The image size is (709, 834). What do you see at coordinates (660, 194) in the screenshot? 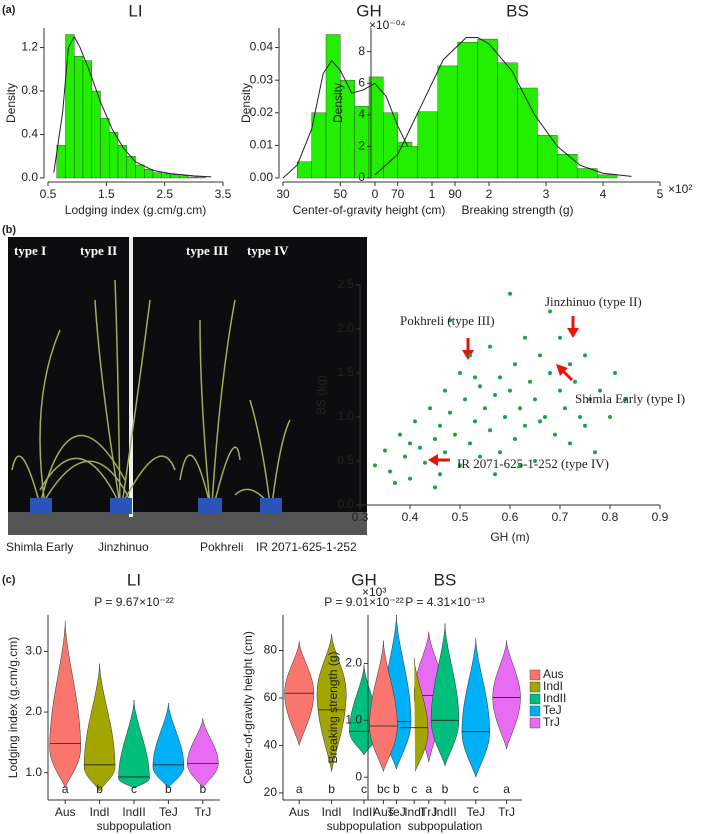
I see `x-tick-label: 5` at bounding box center [660, 194].